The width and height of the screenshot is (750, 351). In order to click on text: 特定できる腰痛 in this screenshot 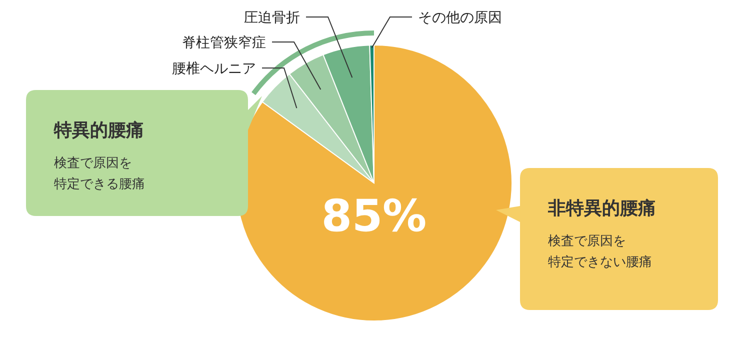, I will do `click(99, 184)`.